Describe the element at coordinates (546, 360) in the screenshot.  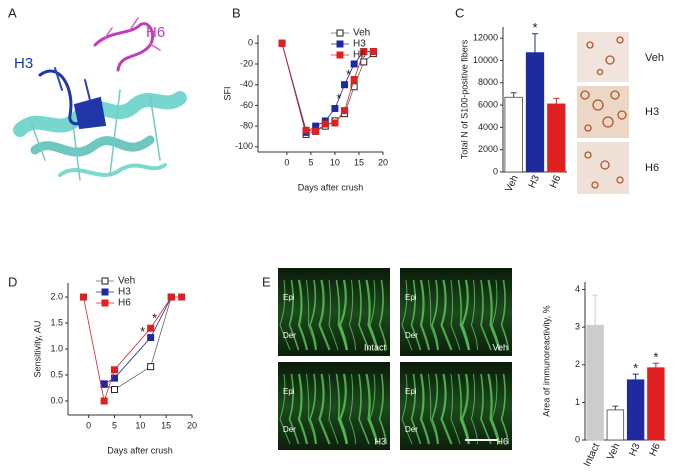
I see `y-axis-label: Area of immunoreactivity, %` at that location.